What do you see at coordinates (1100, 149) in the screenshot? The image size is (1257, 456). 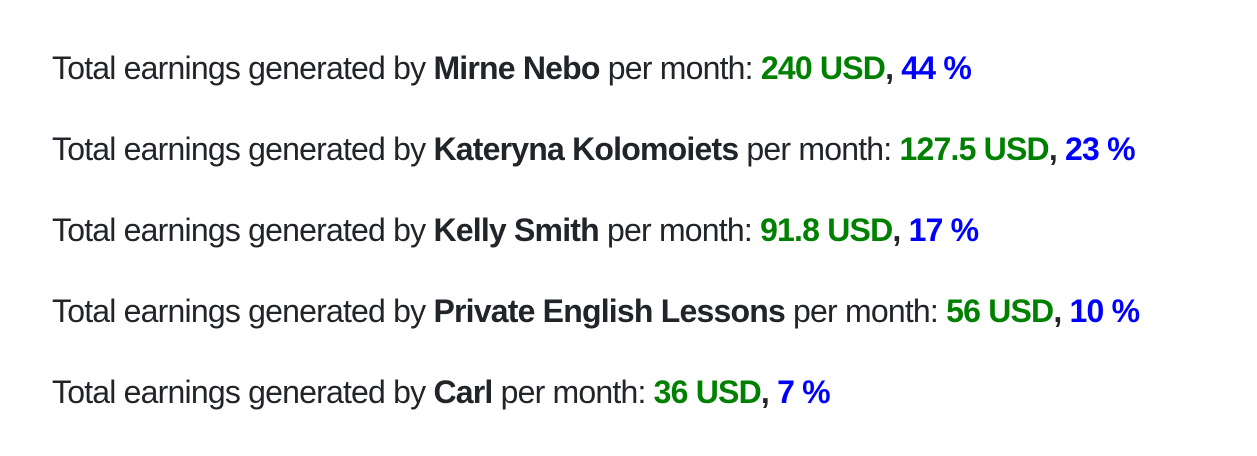 I see `earnings-percent: 23 %` at bounding box center [1100, 149].